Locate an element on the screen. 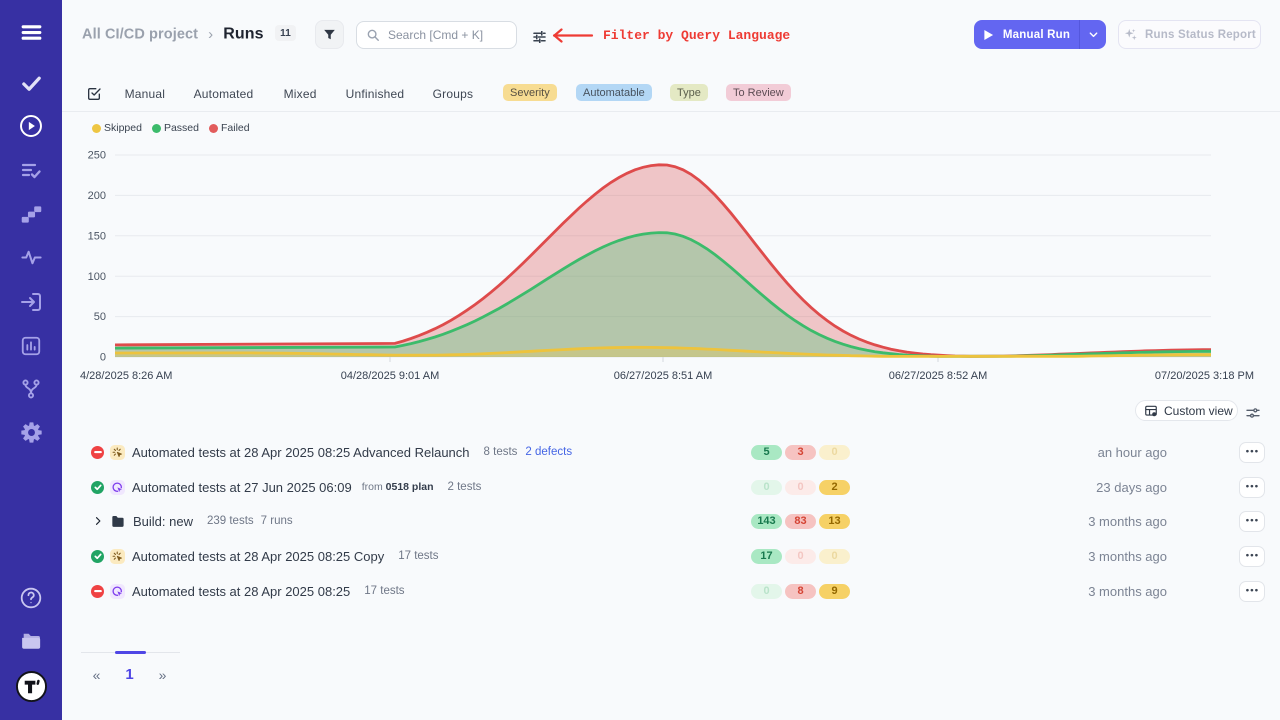  svg-text: 100 is located at coordinates (97, 277).